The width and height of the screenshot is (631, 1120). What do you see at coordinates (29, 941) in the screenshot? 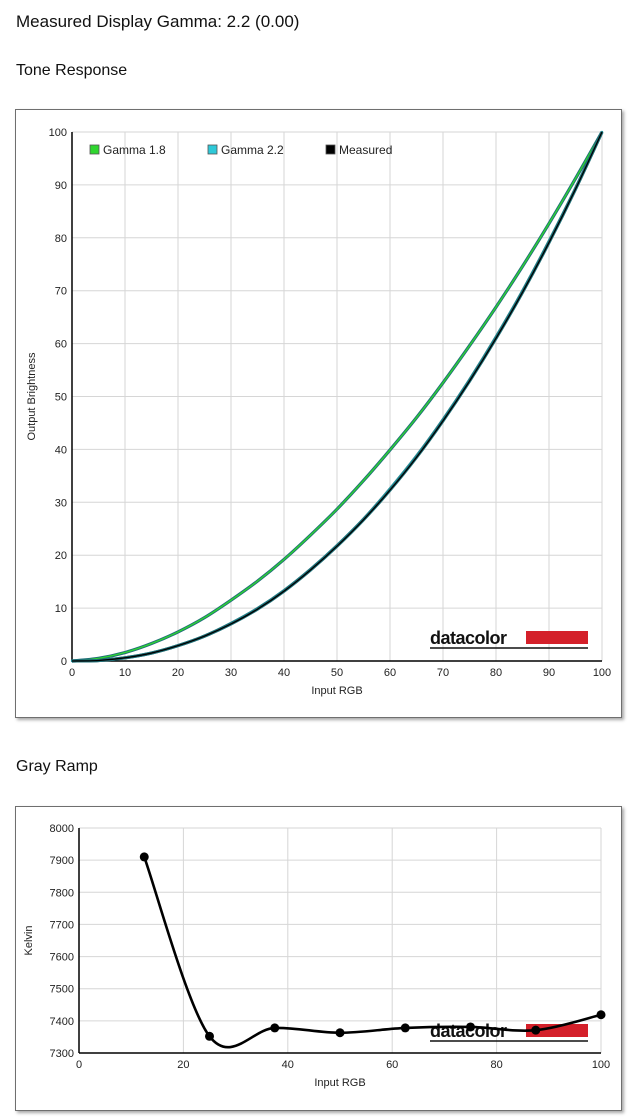
I see `y-axis-label: Kelvin` at bounding box center [29, 941].